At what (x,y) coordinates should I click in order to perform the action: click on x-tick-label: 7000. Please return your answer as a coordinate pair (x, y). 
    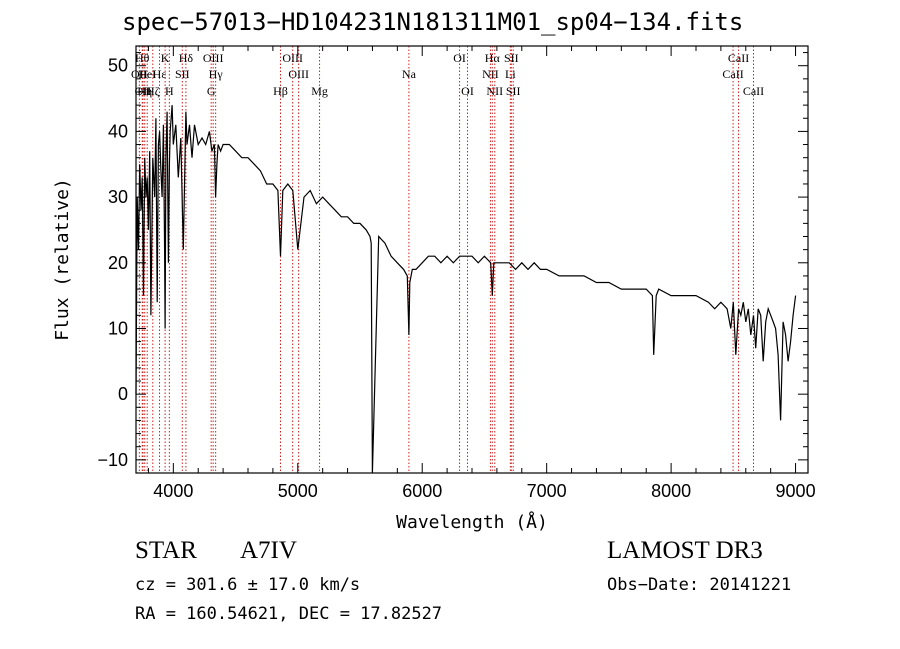
    Looking at the image, I should click on (547, 491).